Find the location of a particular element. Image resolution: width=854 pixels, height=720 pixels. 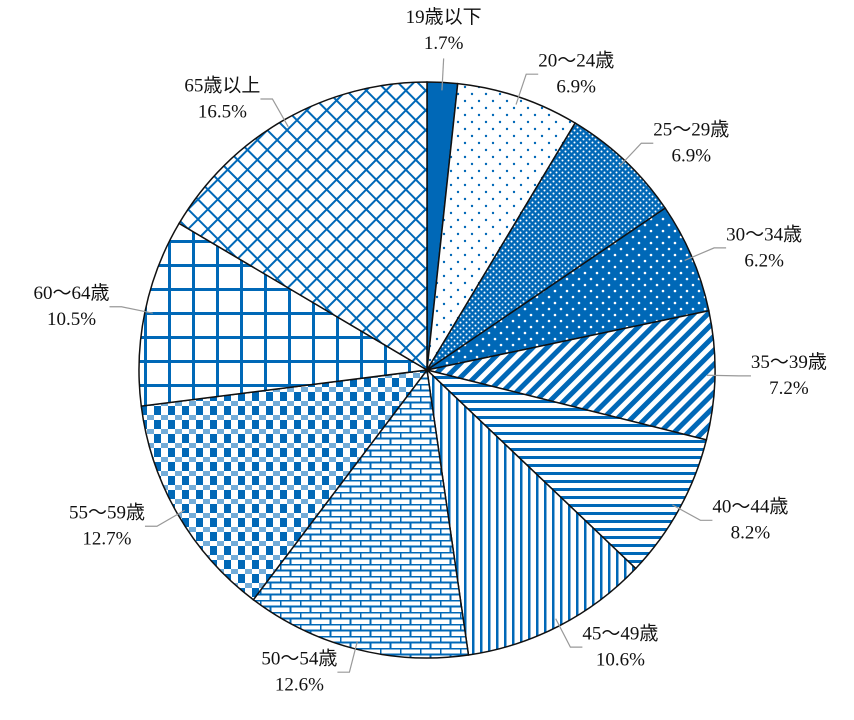

slice-label: 60〜64歳 is located at coordinates (71, 293).